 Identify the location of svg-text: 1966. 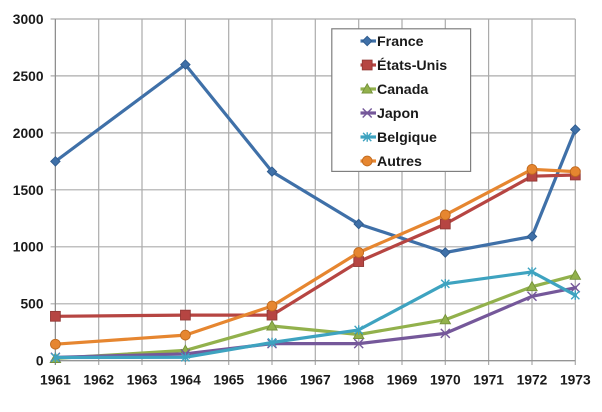
(272, 380).